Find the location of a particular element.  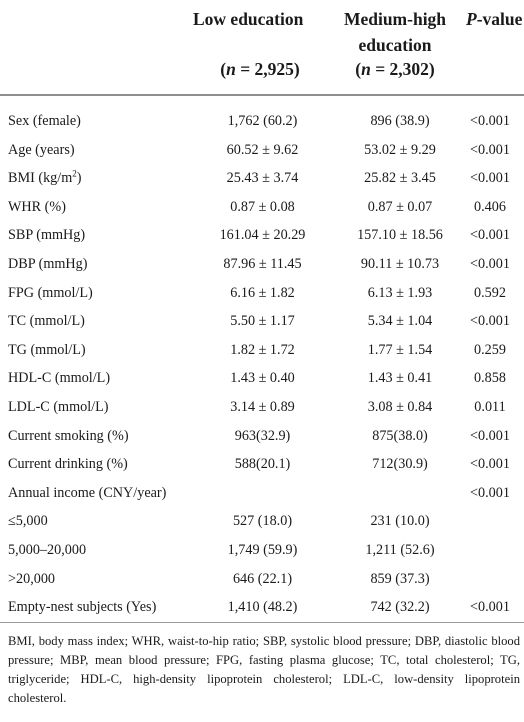

medhigh-value: 742 (32.2) is located at coordinates (400, 607).